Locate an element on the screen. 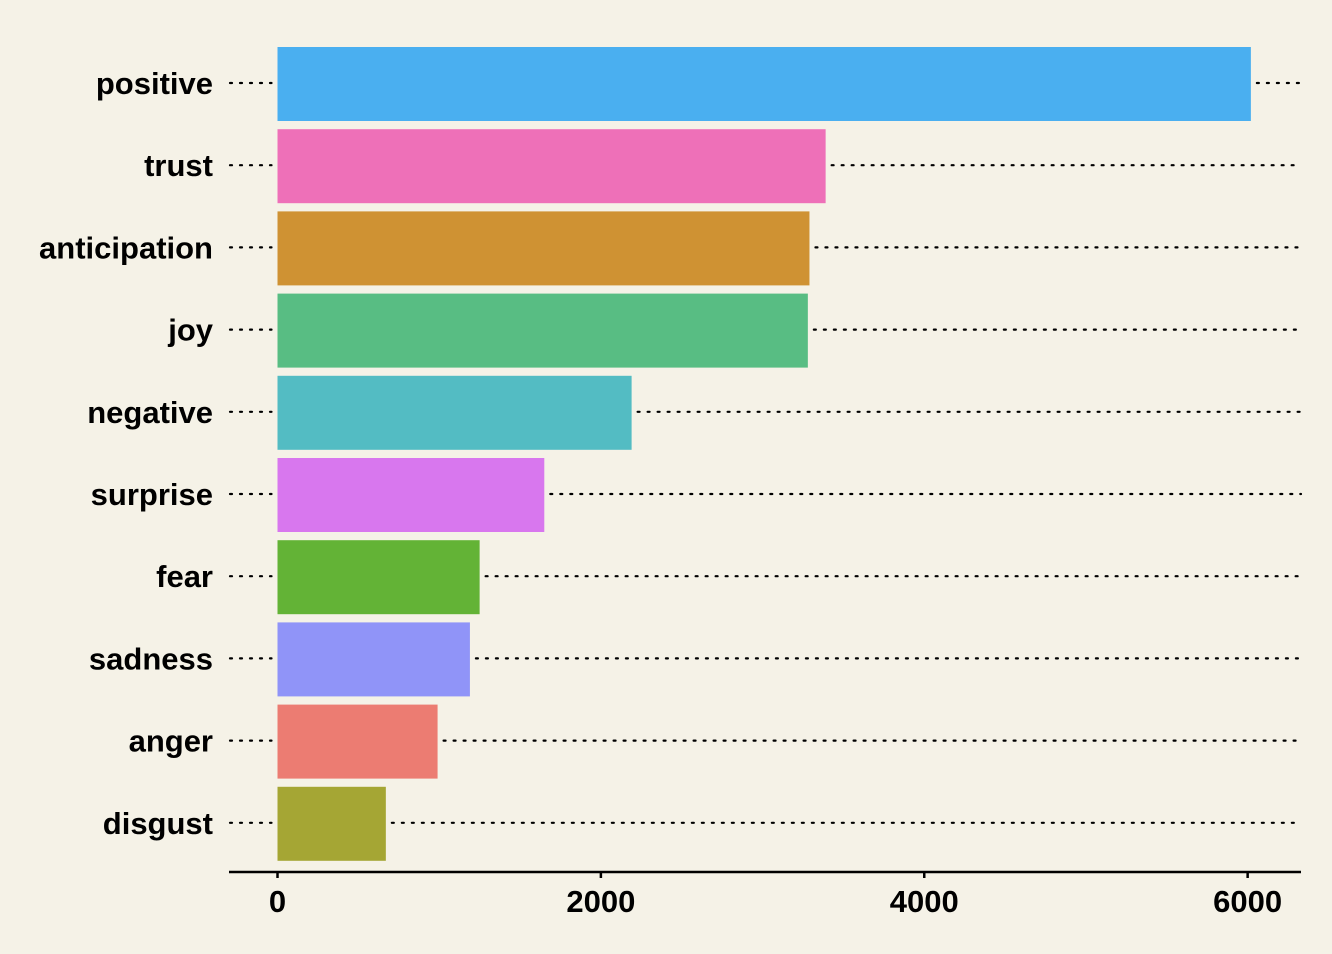 The height and width of the screenshot is (954, 1332). category-label-anticipation: anticipation is located at coordinates (126, 247).